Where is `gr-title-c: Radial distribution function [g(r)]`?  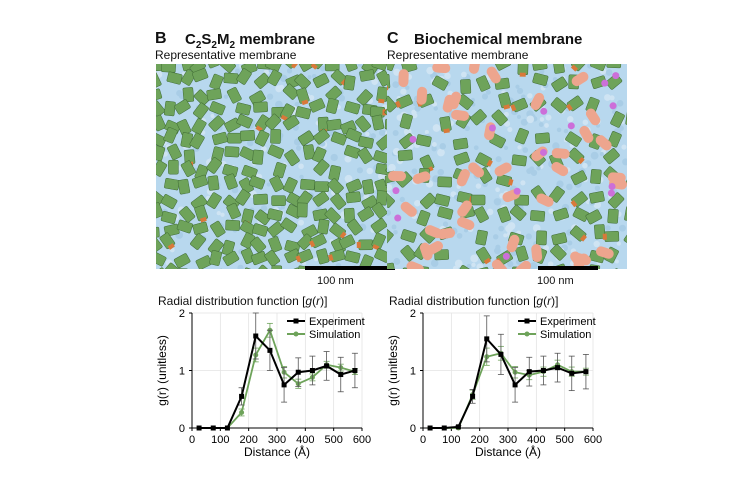
gr-title-c: Radial distribution function [g(r)] is located at coordinates (474, 301).